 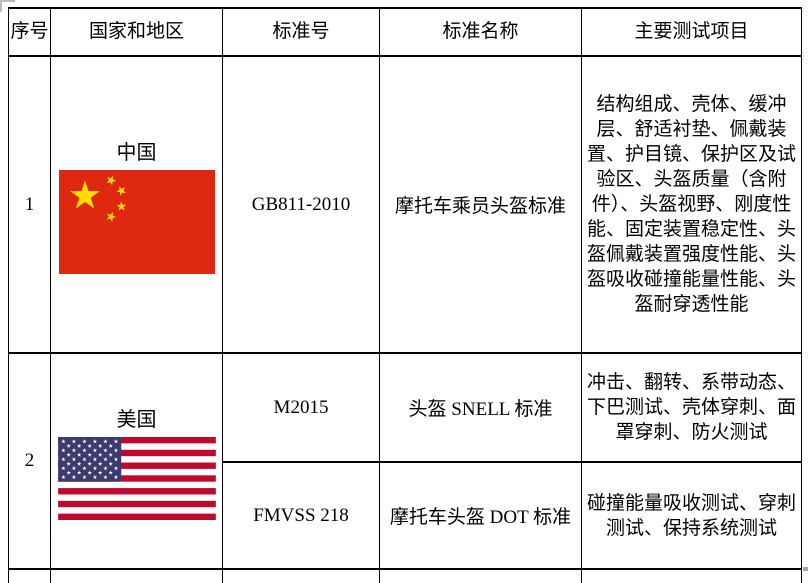 What do you see at coordinates (480, 407) in the screenshot?
I see `standard-name-cell: 头盔 SNELL 标准` at bounding box center [480, 407].